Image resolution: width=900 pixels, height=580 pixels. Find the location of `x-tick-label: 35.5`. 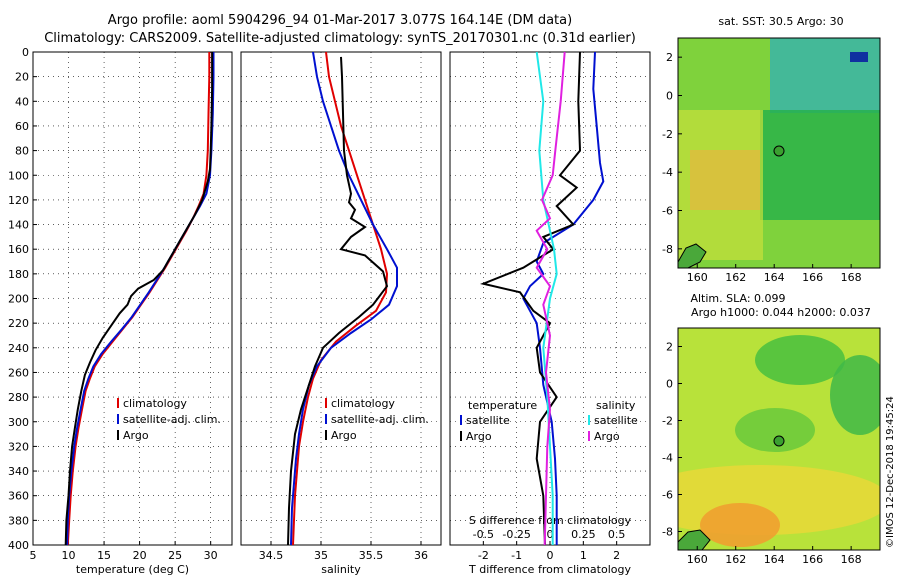

x-tick-label: 35.5 is located at coordinates (371, 555).